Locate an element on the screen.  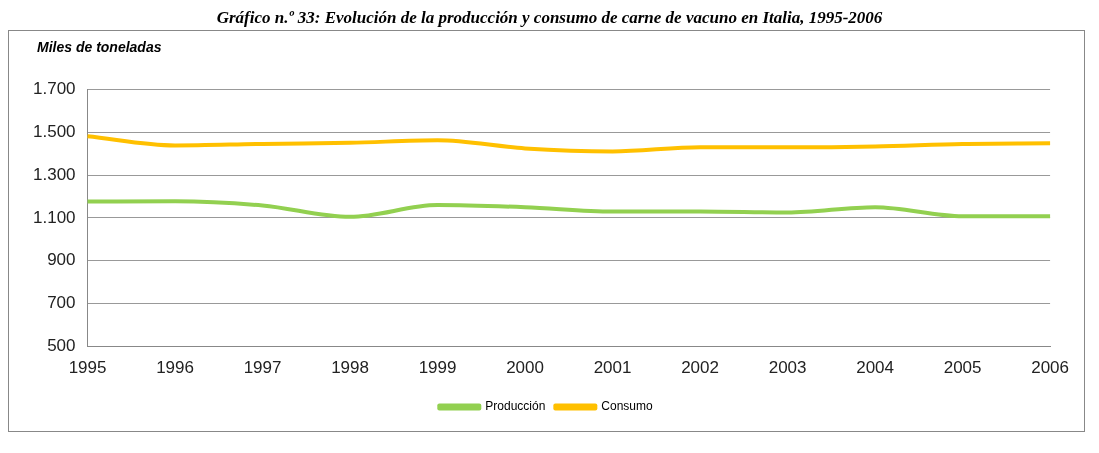
x-tick-label: 2002 is located at coordinates (700, 368).